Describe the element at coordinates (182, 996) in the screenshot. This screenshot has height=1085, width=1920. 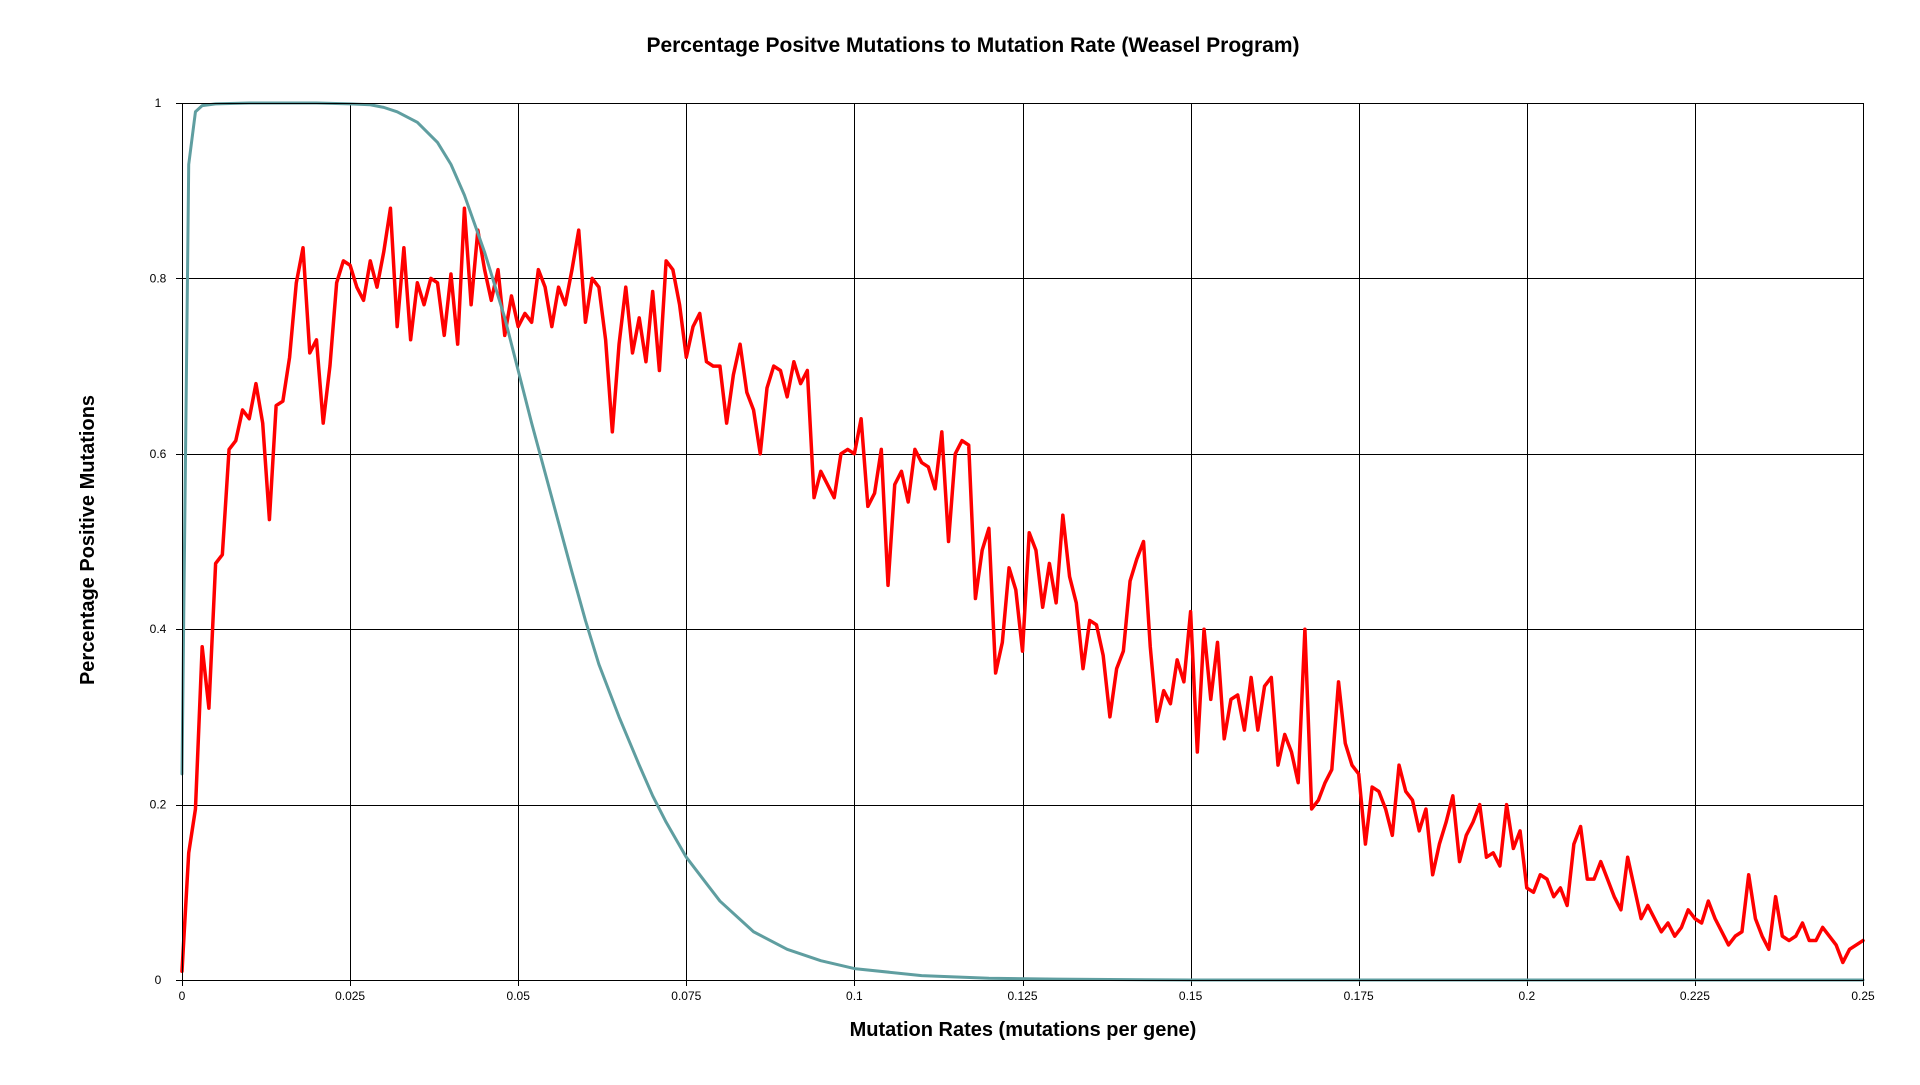
I see `x-tick-label: 0` at that location.